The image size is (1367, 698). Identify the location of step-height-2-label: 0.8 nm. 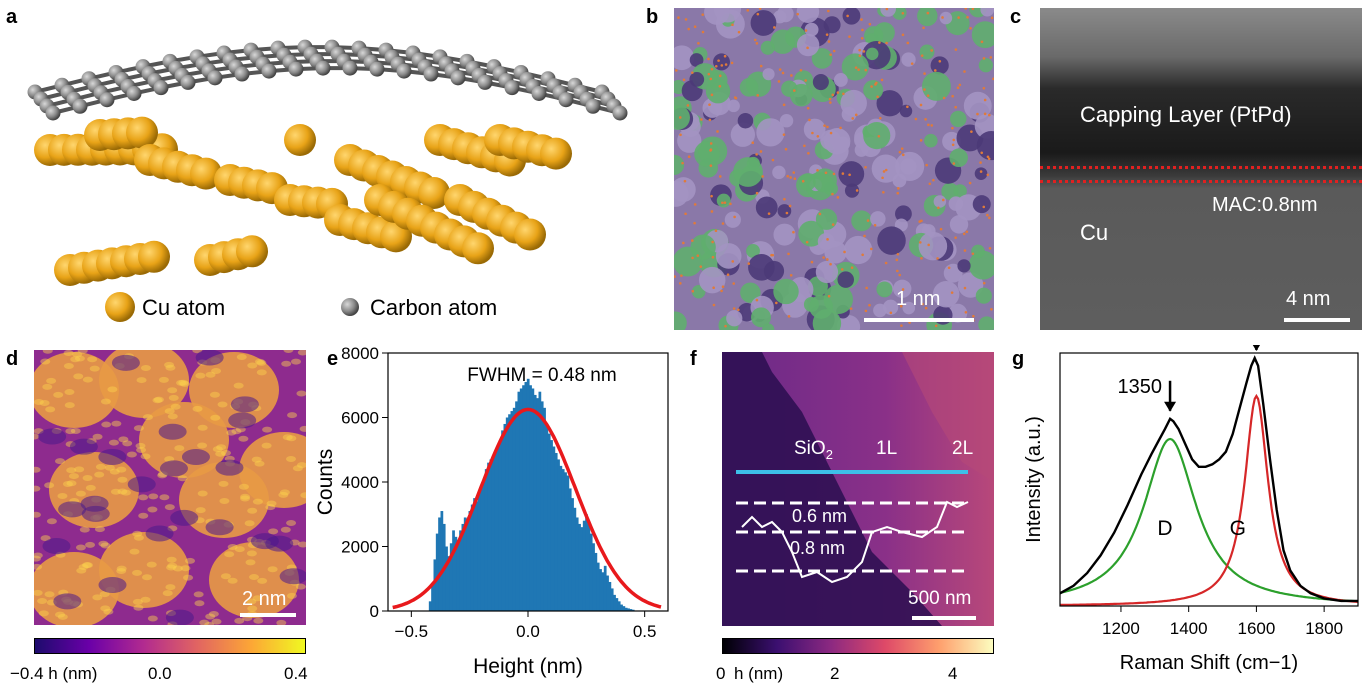
(818, 548).